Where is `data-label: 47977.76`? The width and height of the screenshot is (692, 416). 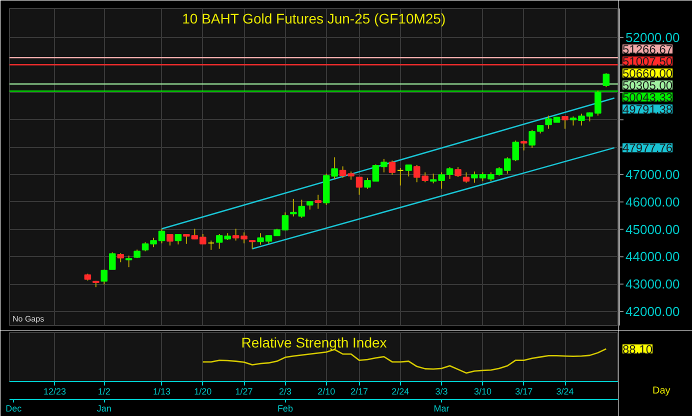 data-label: 47977.76 is located at coordinates (647, 148).